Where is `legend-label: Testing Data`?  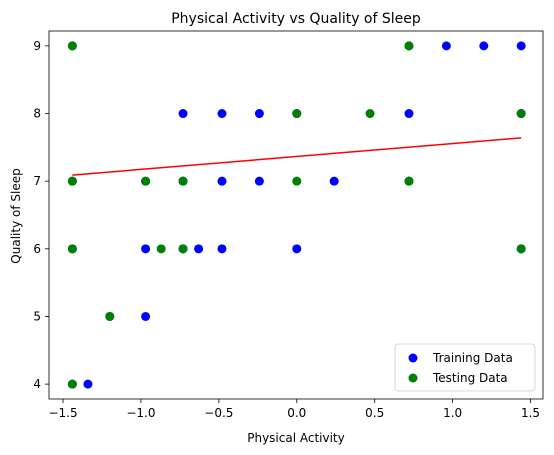 legend-label: Testing Data is located at coordinates (470, 378).